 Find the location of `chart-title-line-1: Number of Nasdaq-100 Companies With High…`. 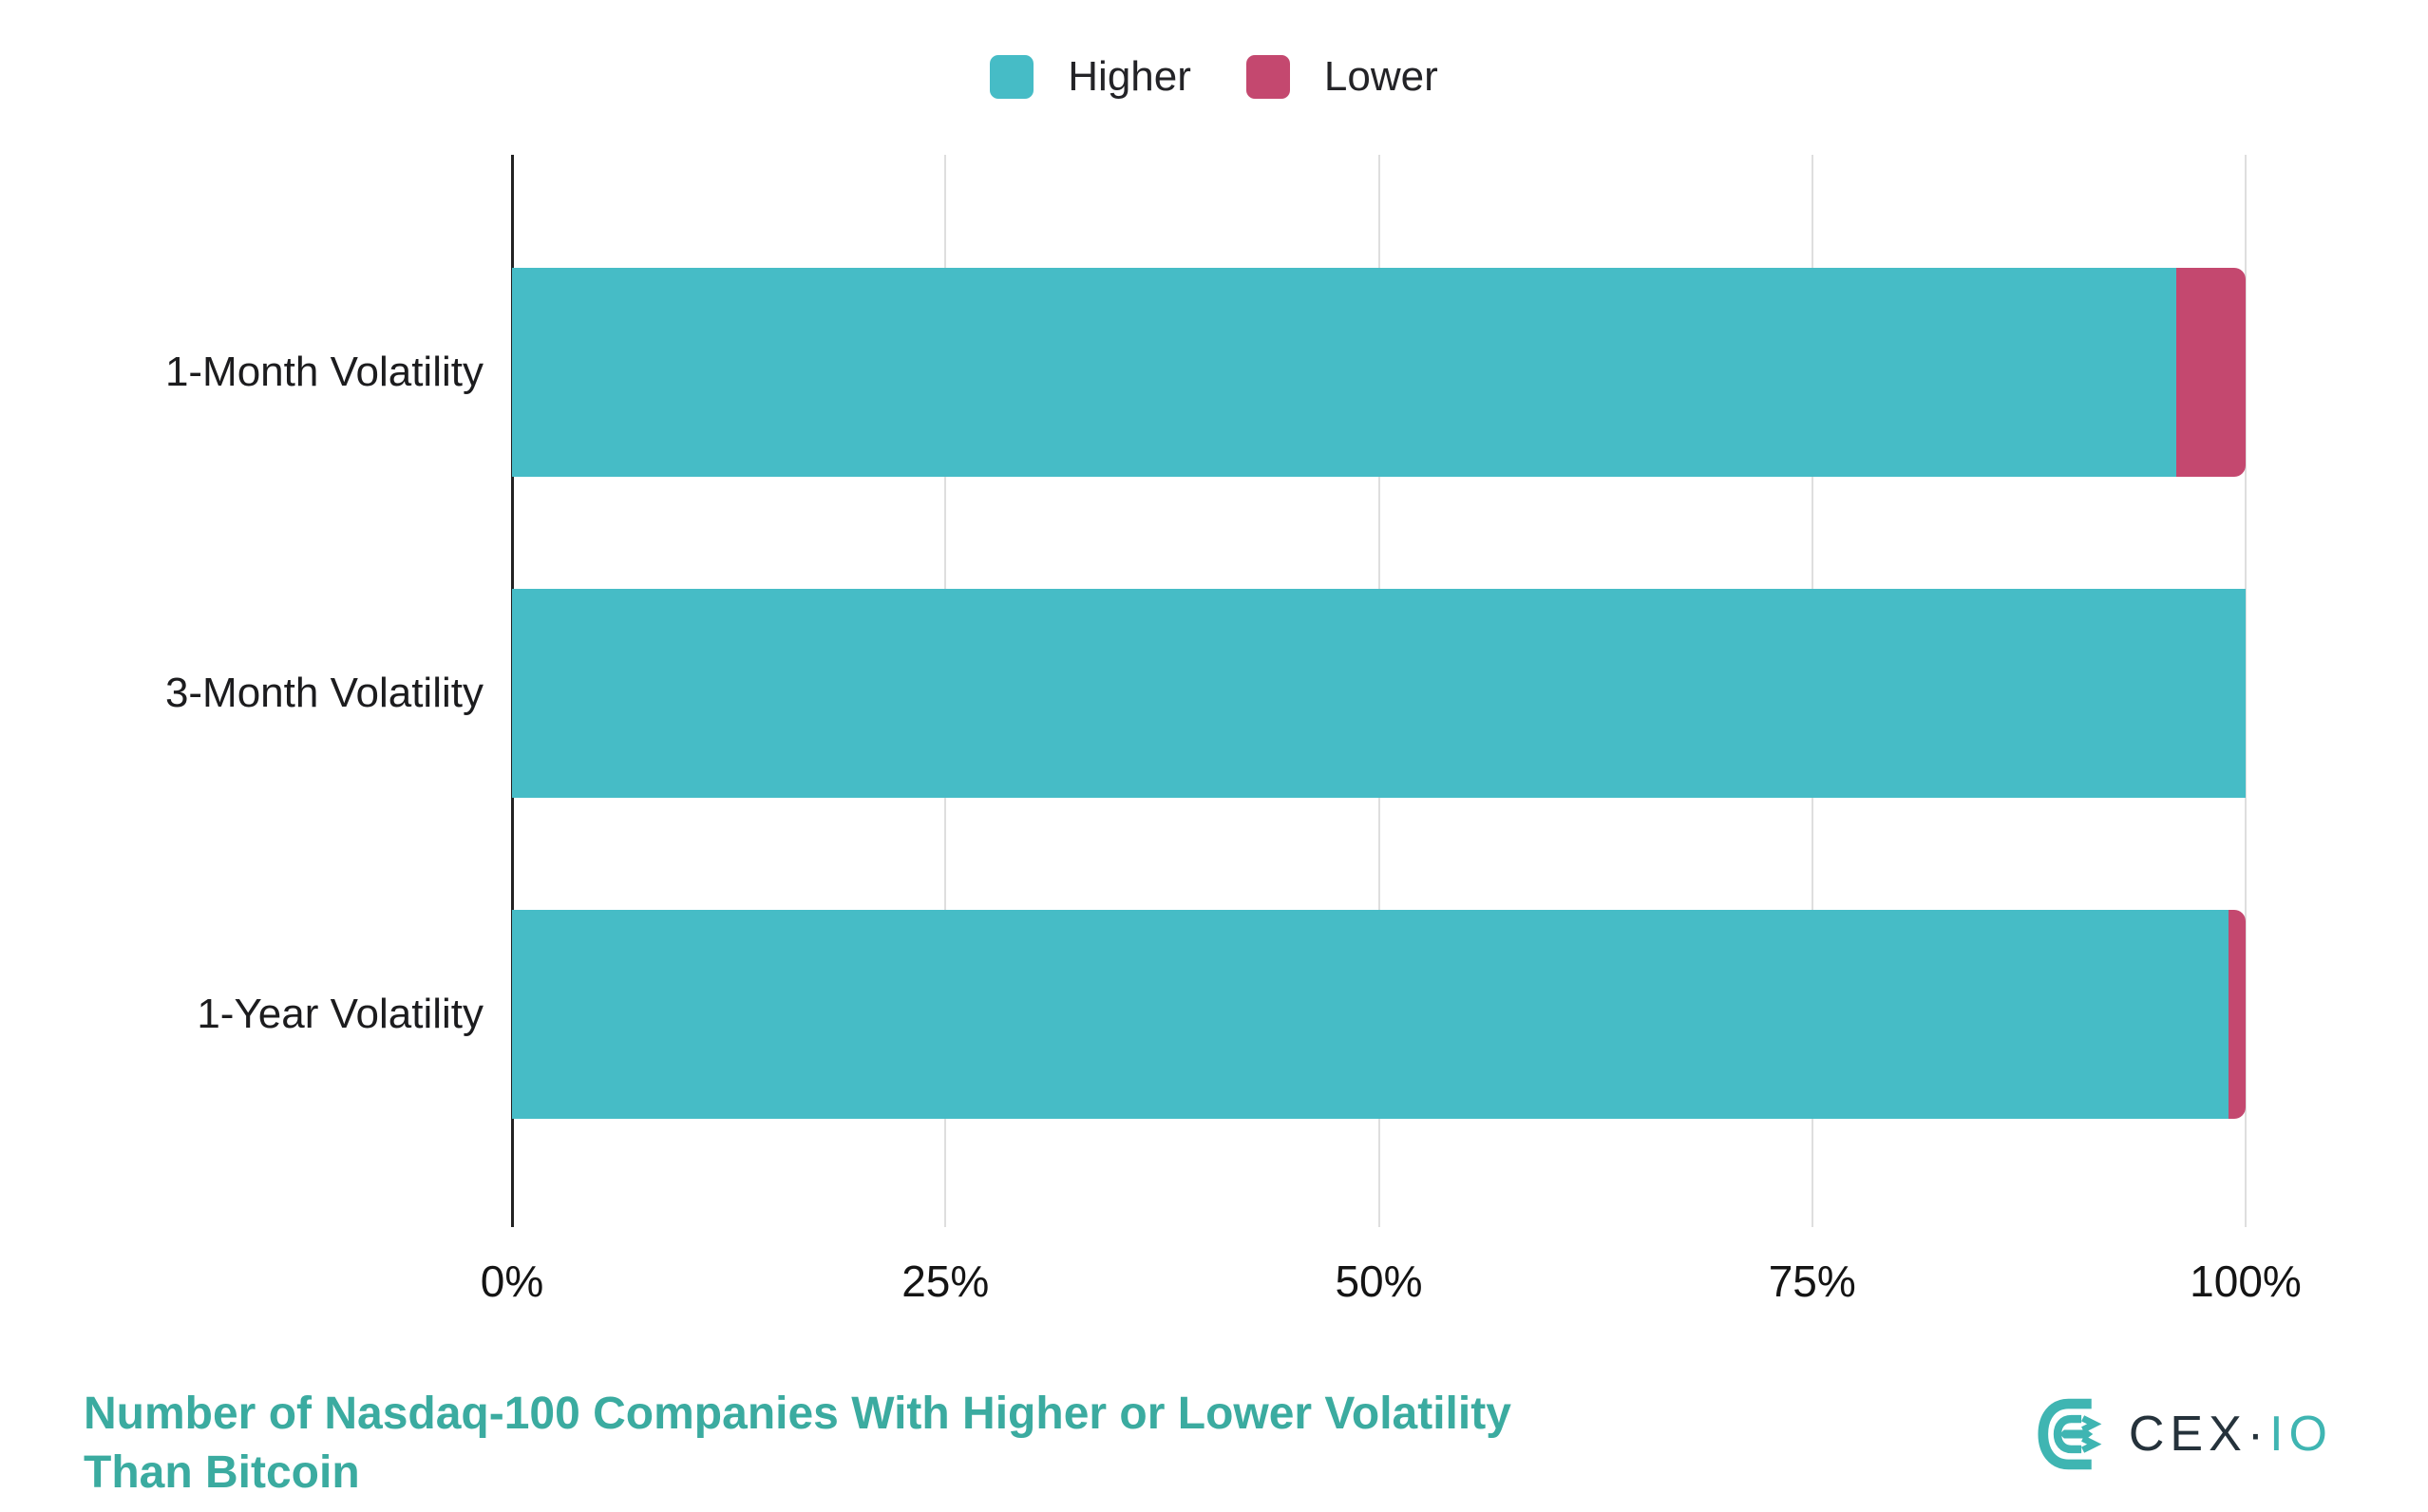

chart-title-line-1: Number of Nasdaq-100 Companies With High… is located at coordinates (797, 1414).